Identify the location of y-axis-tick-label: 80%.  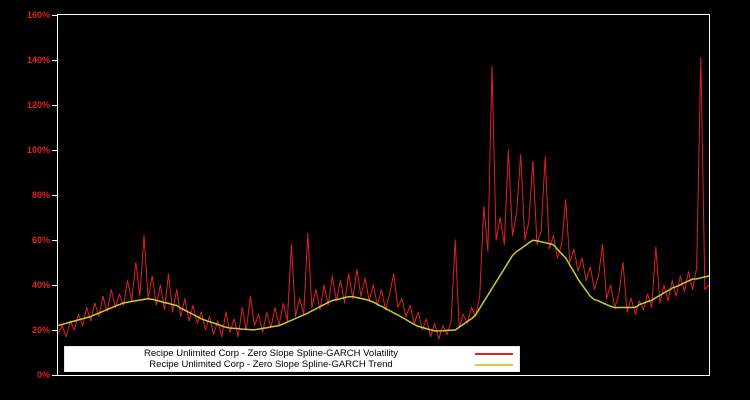
(40, 195).